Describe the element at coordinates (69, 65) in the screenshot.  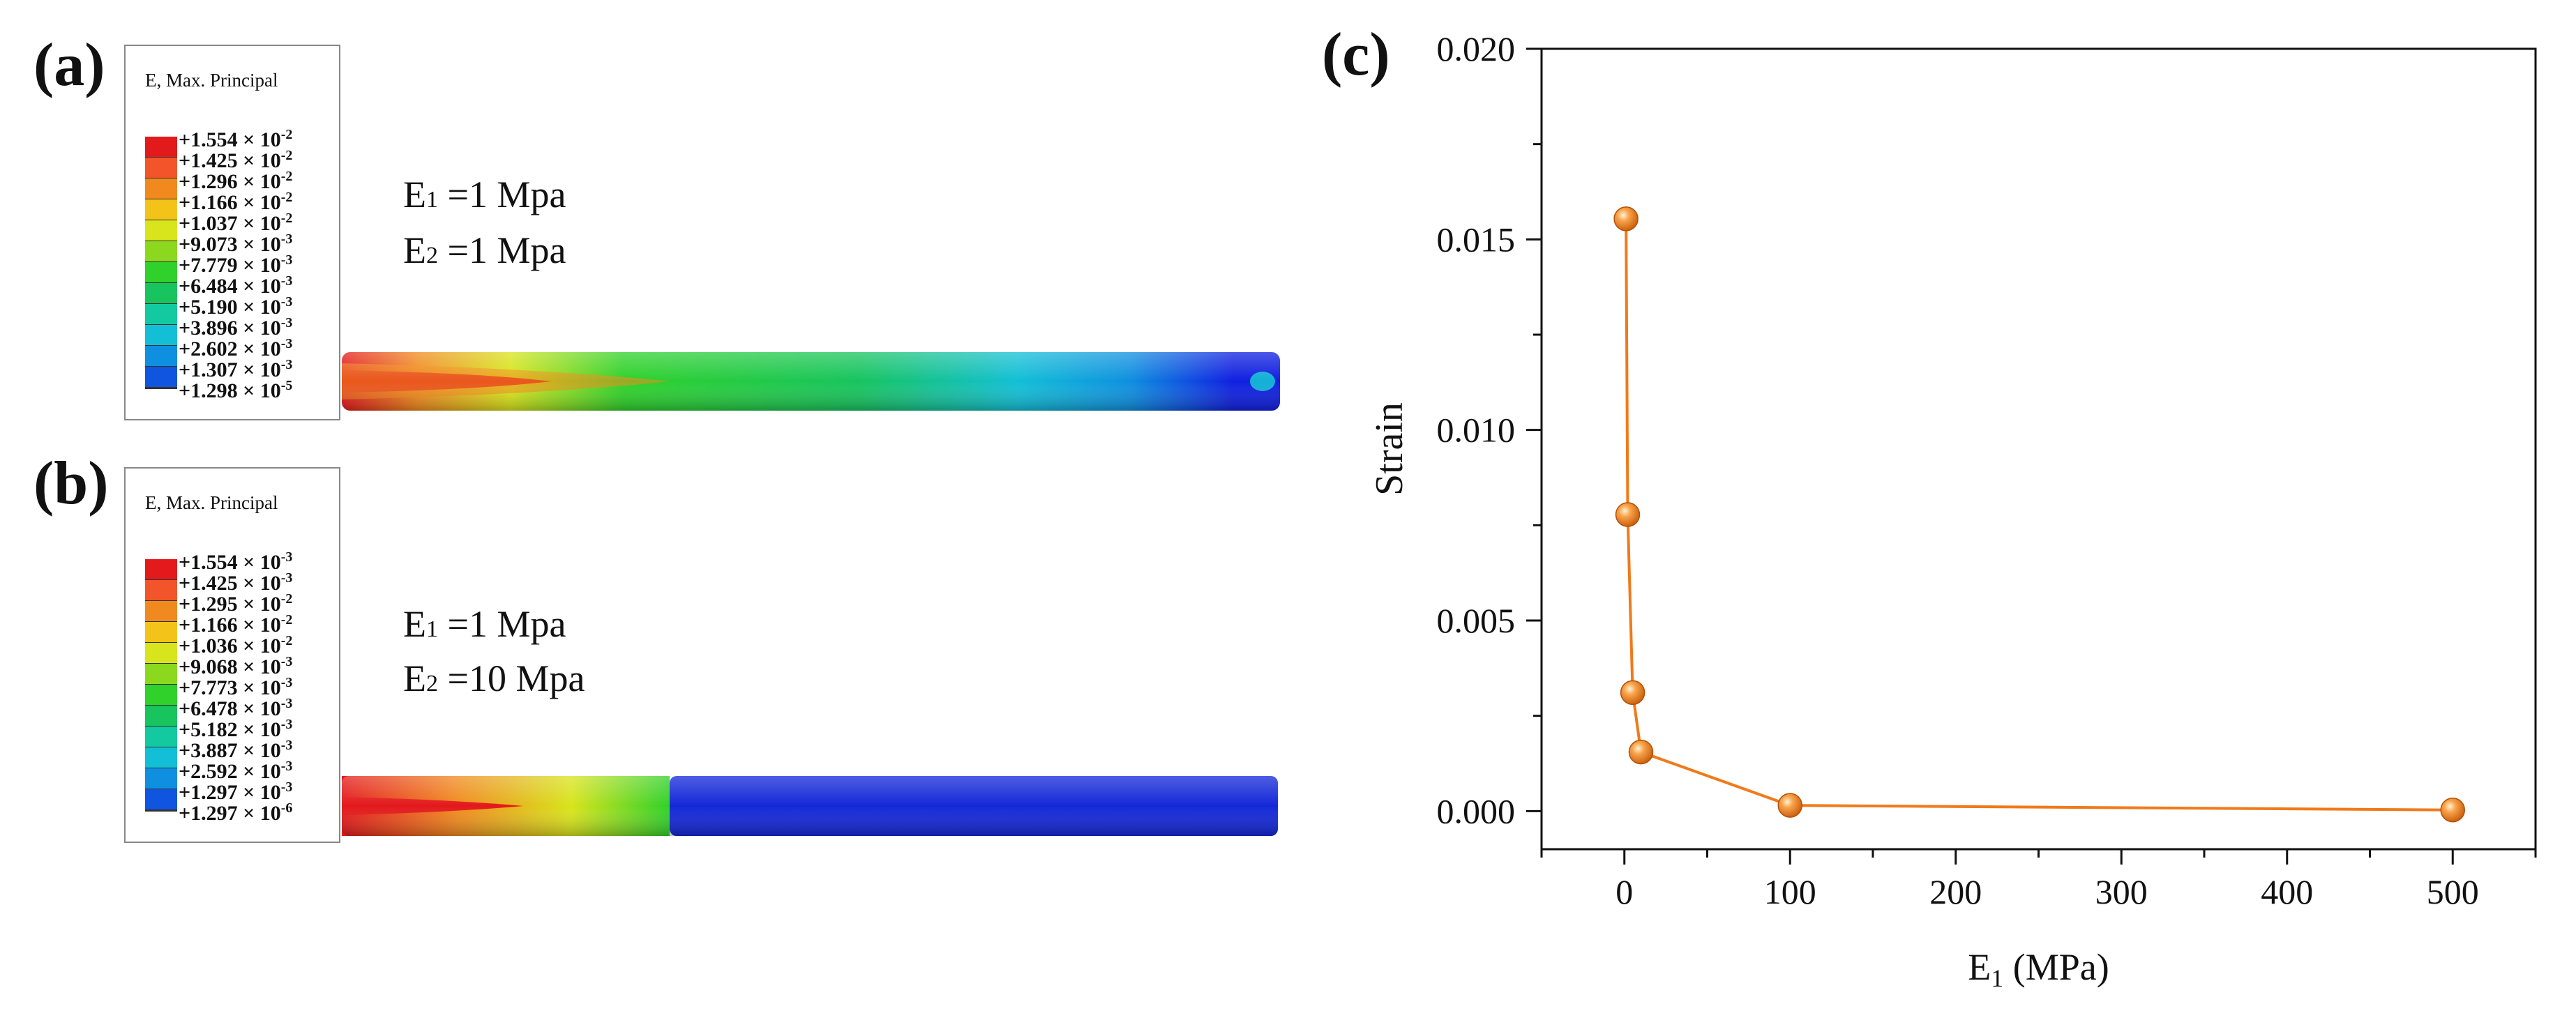
I see `panel-a-label: (a)` at that location.